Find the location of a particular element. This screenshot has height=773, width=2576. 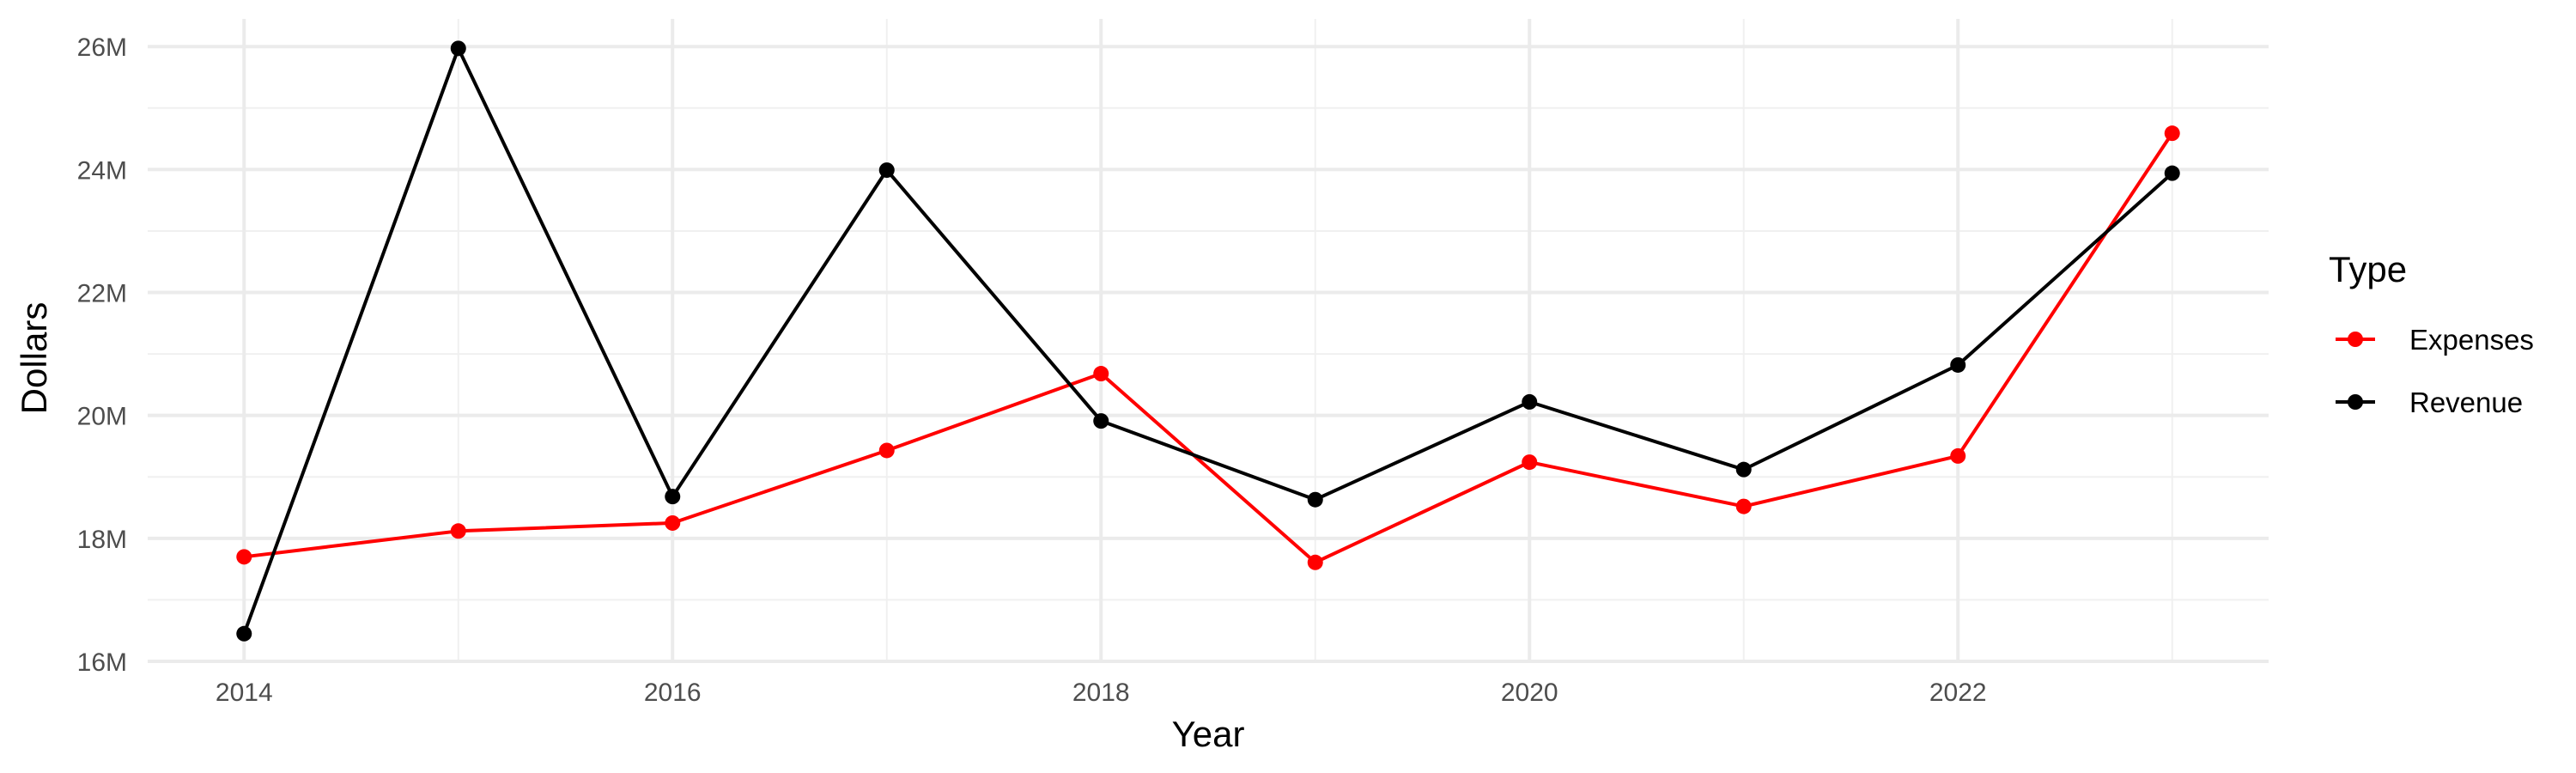

y-tick-label: 16M is located at coordinates (102, 662).